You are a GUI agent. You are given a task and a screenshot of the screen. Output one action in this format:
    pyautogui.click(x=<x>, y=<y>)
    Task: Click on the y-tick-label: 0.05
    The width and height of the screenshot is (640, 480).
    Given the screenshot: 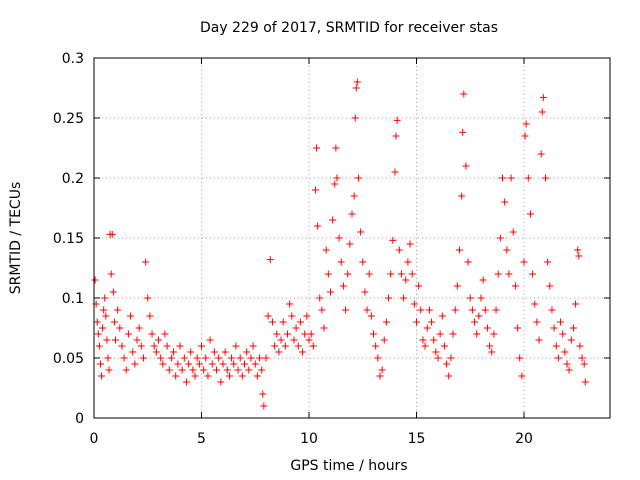 What is the action you would take?
    pyautogui.click(x=68, y=359)
    